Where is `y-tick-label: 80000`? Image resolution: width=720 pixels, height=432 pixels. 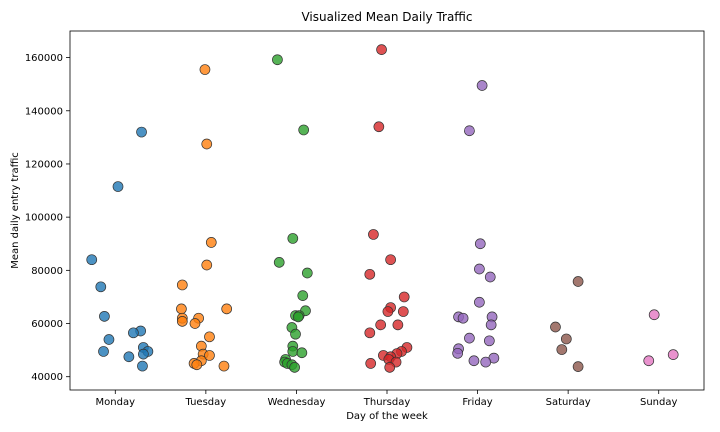
y-tick-label: 80000 is located at coordinates (47, 271).